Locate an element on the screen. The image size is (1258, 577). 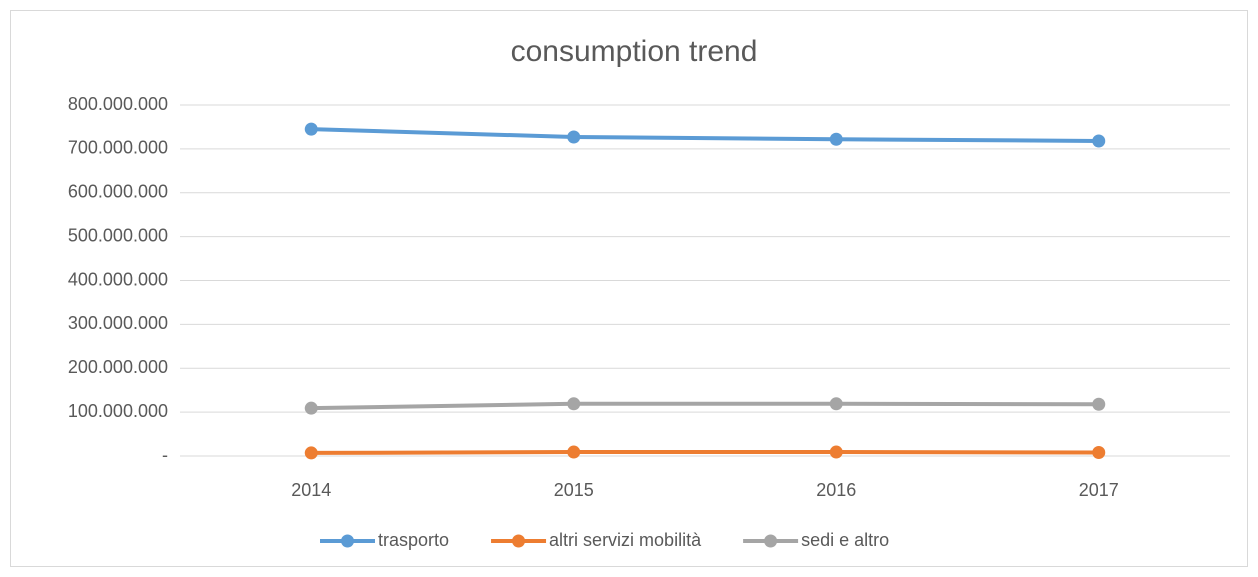
y-tick-label: - is located at coordinates (165, 455).